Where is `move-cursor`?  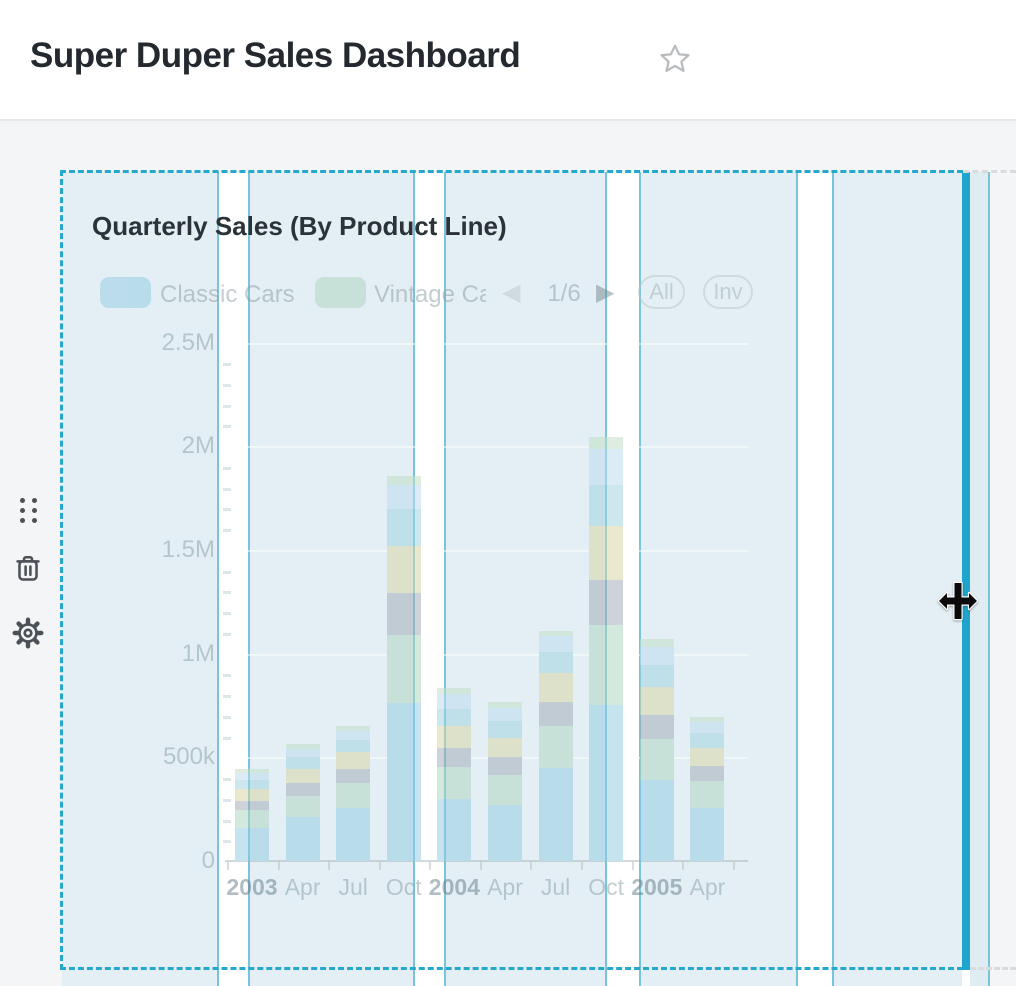
move-cursor is located at coordinates (958, 603).